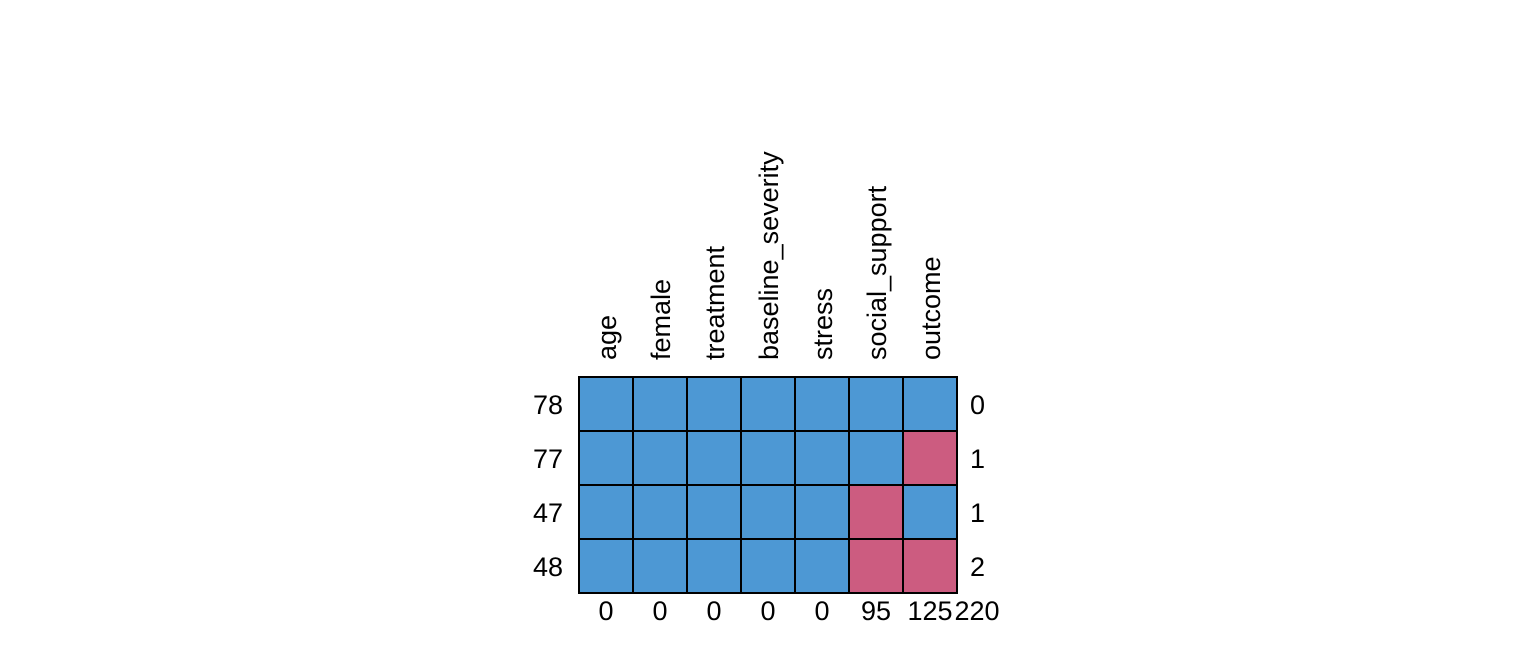 This screenshot has height=672, width=1536. What do you see at coordinates (929, 611) in the screenshot?
I see `variable-missing-total: 125` at bounding box center [929, 611].